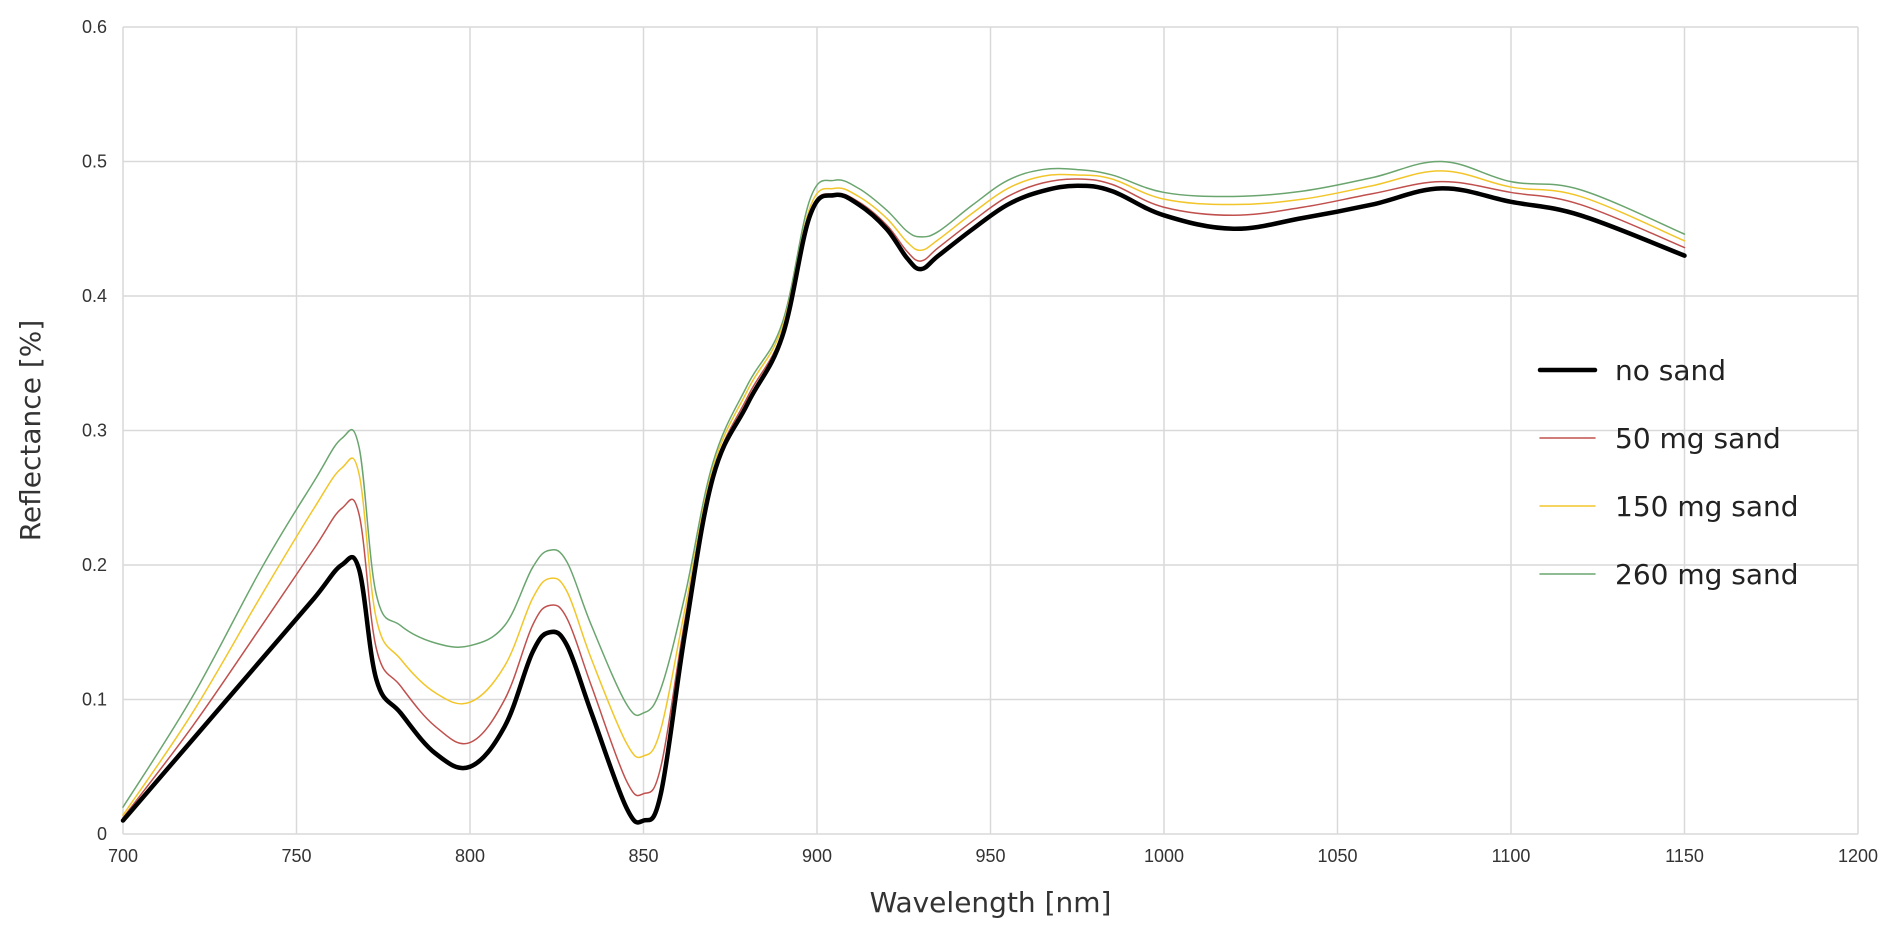 The image size is (1885, 928). What do you see at coordinates (94, 700) in the screenshot?
I see `y-tick-label: 0.1` at bounding box center [94, 700].